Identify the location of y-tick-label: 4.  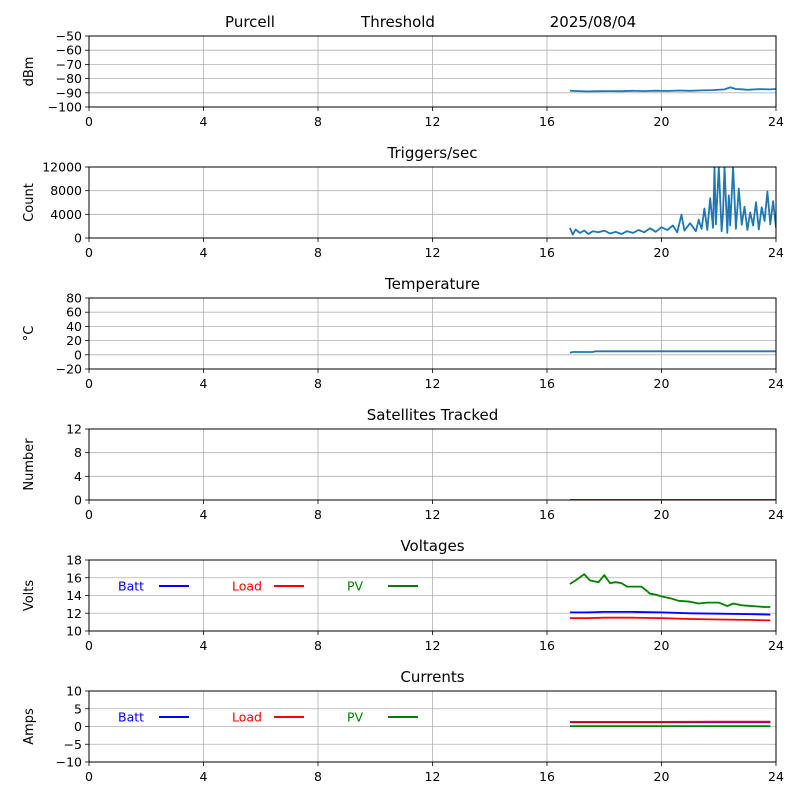
(78, 476).